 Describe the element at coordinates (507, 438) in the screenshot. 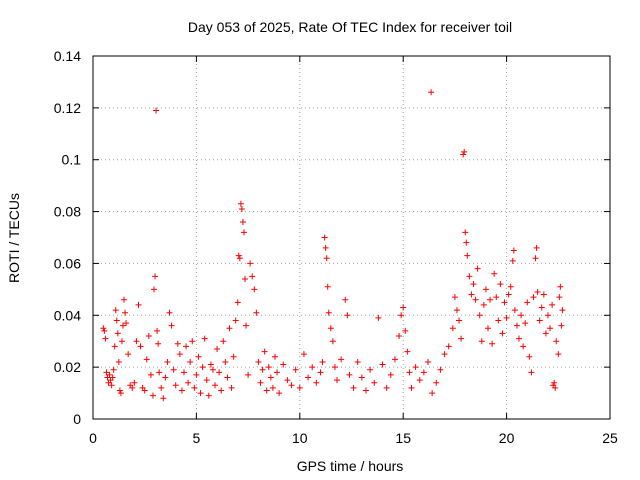

I see `x-tick-label: 20` at that location.